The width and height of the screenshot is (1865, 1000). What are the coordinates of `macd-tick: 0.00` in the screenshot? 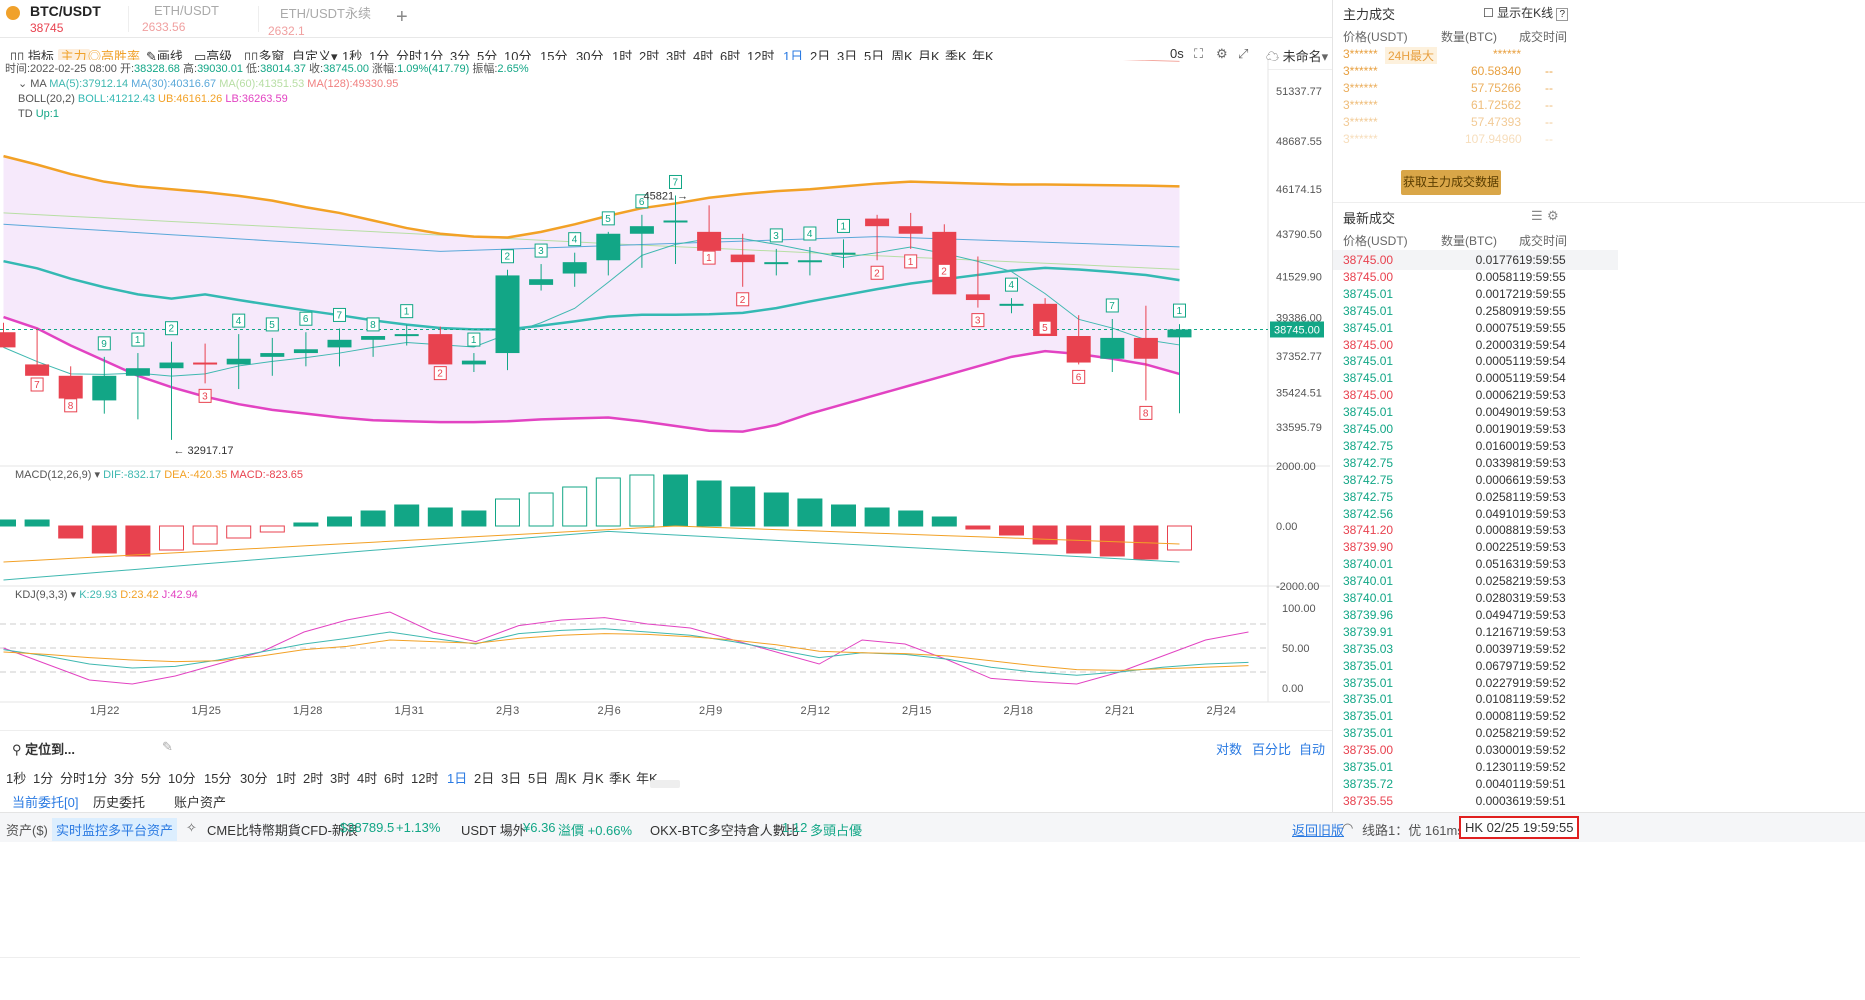 It's located at (1286, 527).